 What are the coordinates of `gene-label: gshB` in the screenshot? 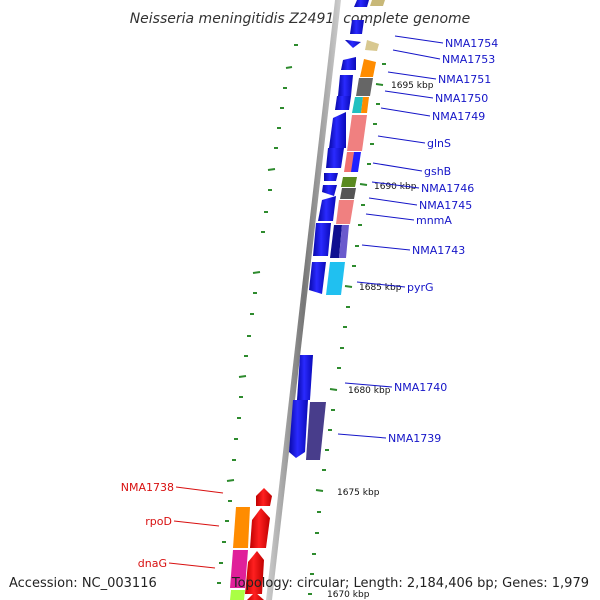 It's located at (437, 171).